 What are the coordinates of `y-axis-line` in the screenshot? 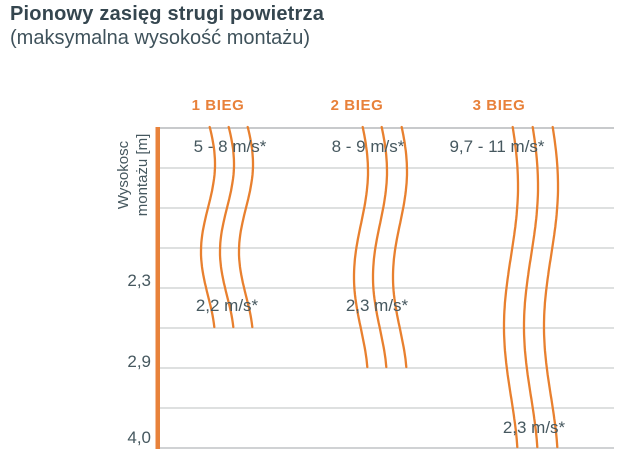 It's located at (157, 288).